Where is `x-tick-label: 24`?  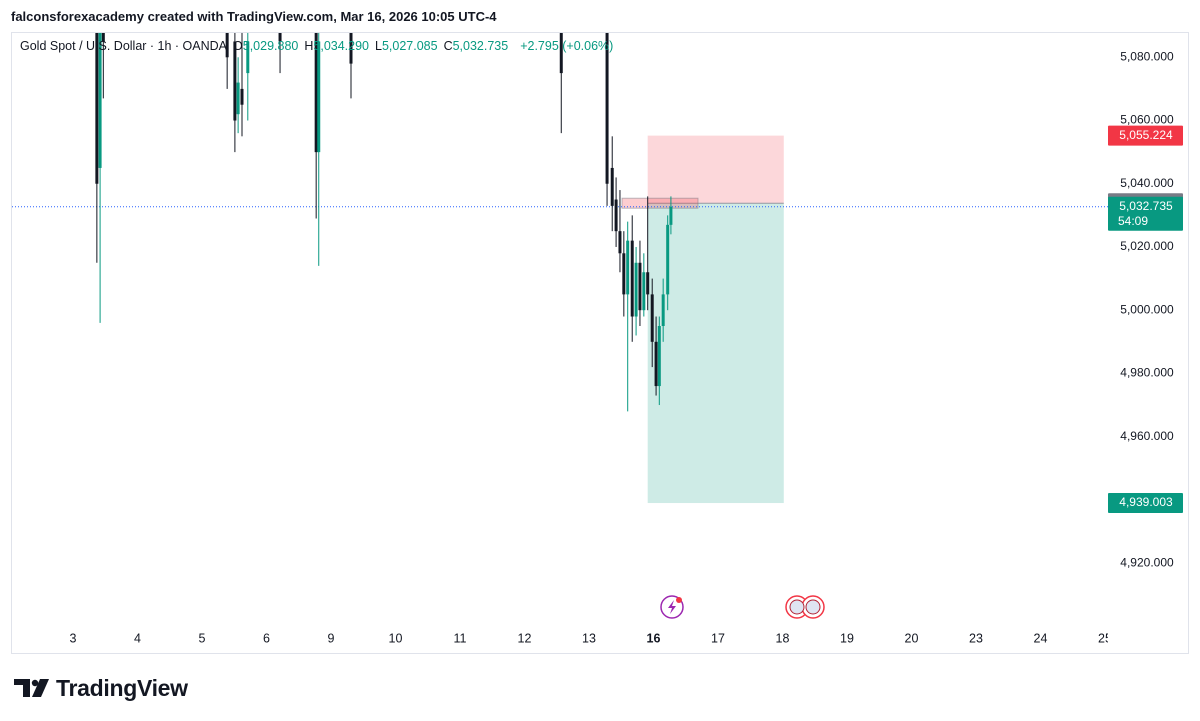 x-tick-label: 24 is located at coordinates (1041, 638).